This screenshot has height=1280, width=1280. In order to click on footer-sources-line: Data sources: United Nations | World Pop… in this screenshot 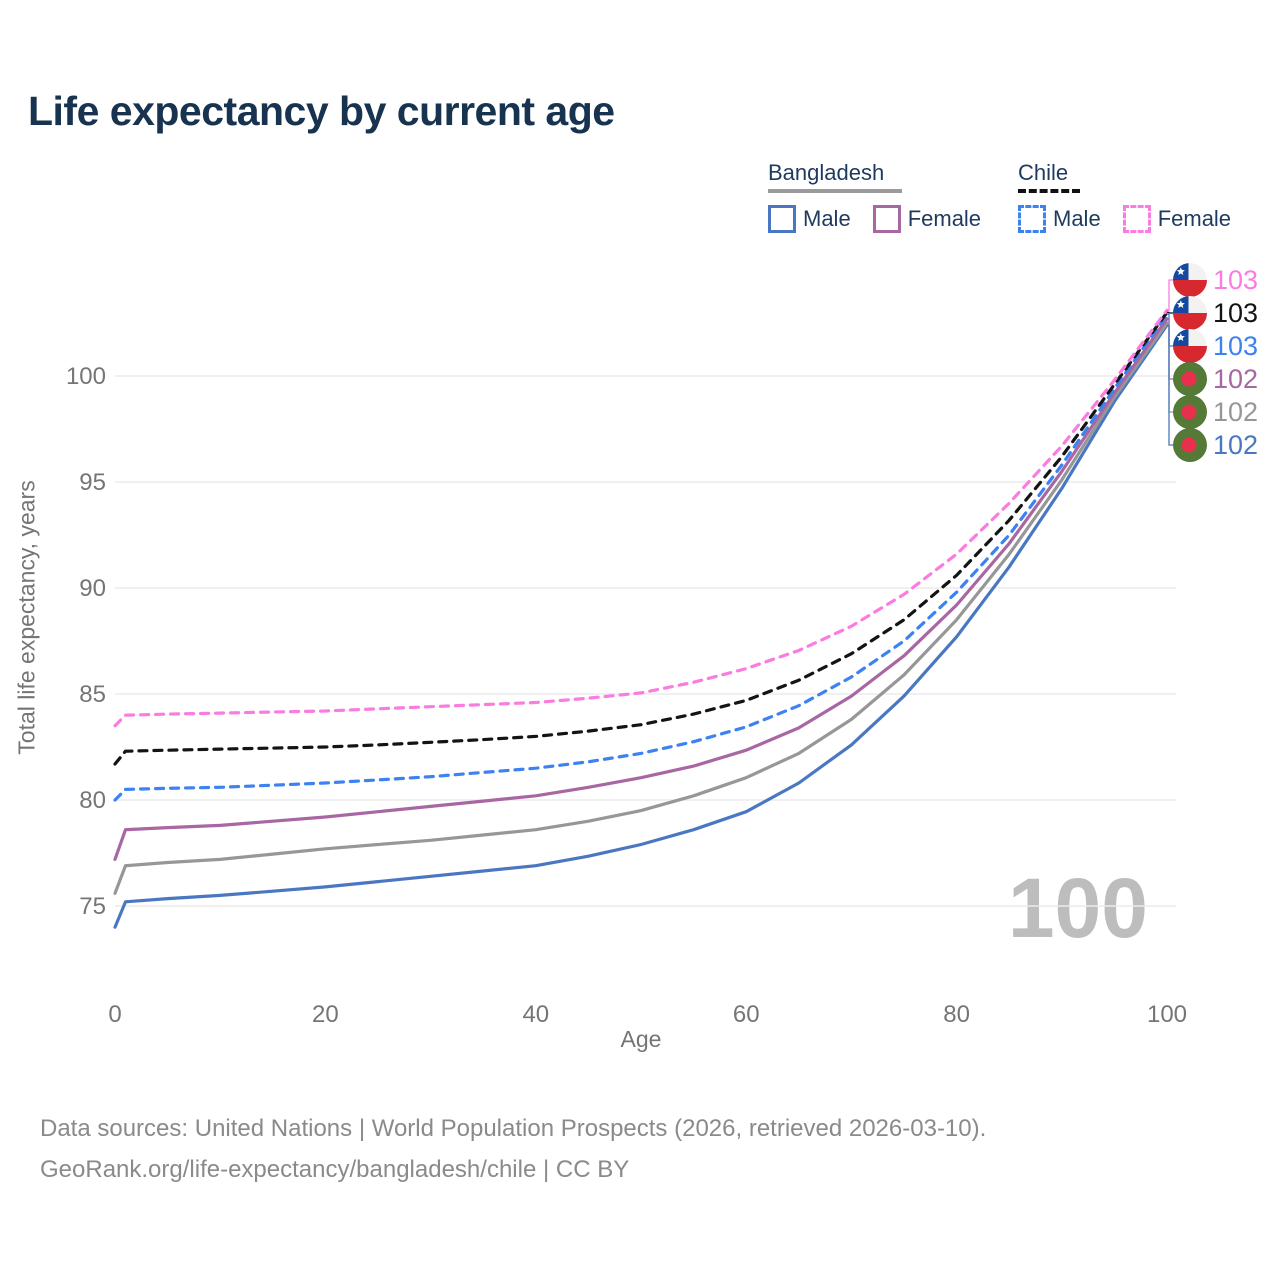, I will do `click(513, 1128)`.